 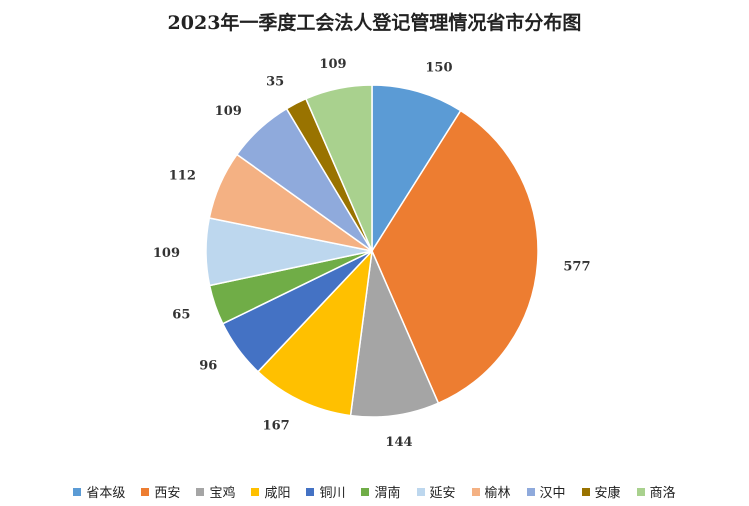 I want to click on legend-label: 省本级, so click(x=106, y=493).